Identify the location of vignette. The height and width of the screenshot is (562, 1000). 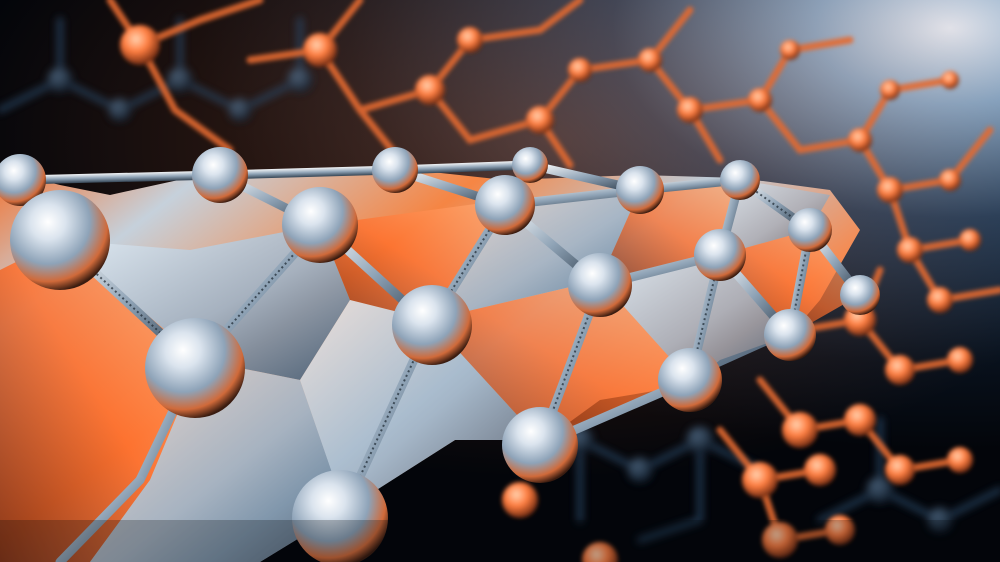
(500, 541).